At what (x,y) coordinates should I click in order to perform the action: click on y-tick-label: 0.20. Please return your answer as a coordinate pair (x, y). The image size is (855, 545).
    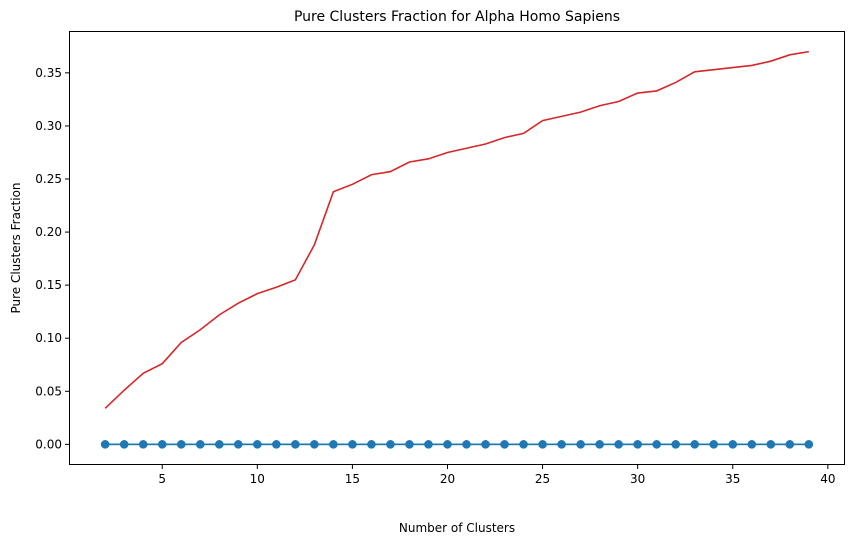
    Looking at the image, I should click on (48, 232).